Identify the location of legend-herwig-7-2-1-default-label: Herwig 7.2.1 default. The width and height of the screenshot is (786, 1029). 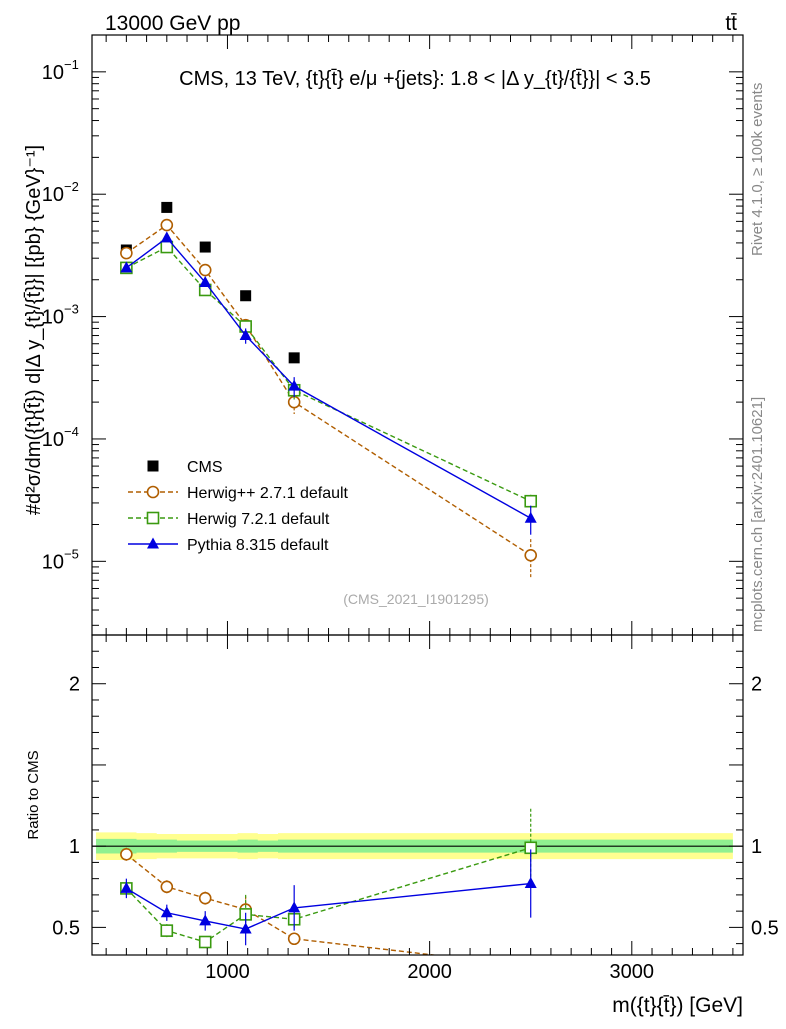
(258, 519).